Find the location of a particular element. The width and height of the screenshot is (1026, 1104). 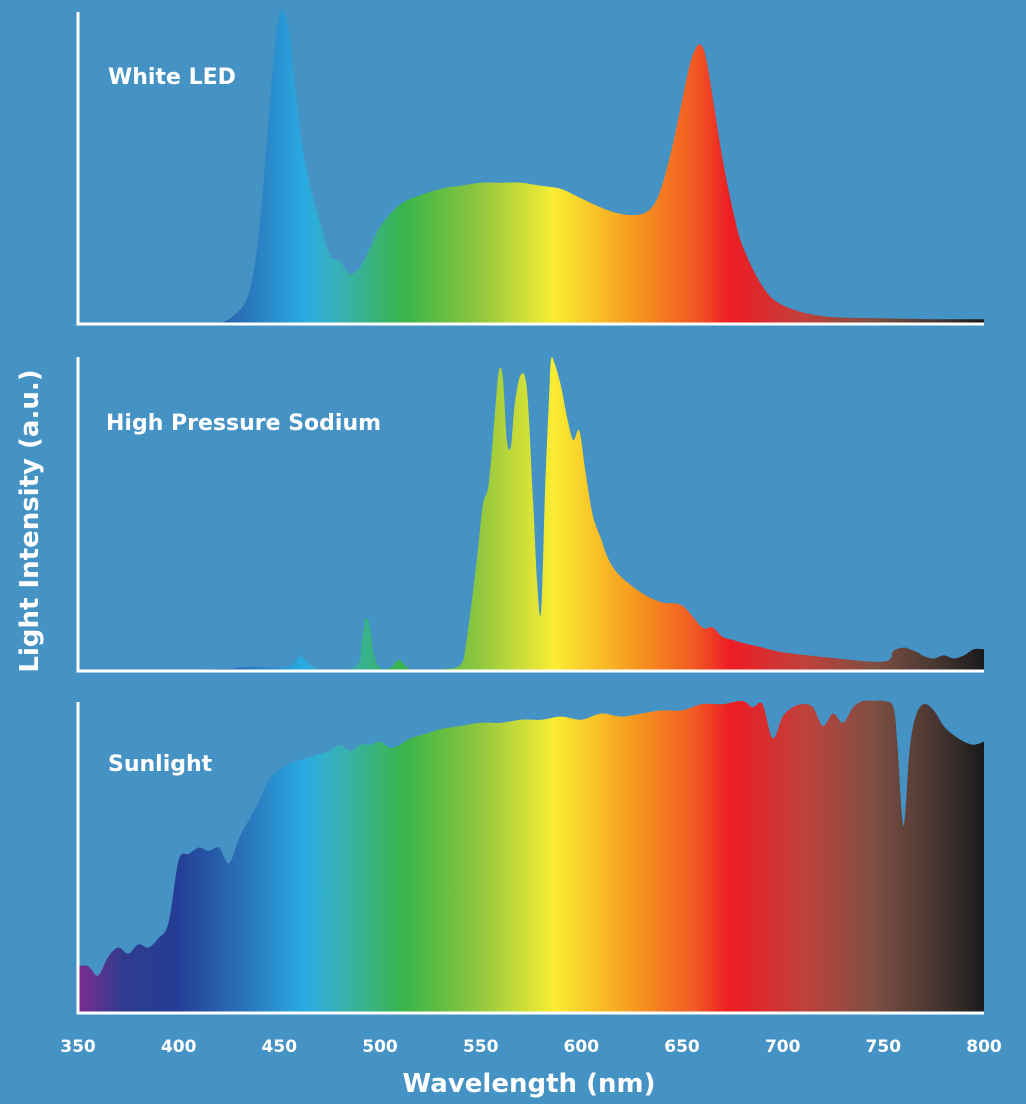

x-axis-tick-labels: 350 400 450 500 550 600 650 700 750 800 is located at coordinates (531, 1047).